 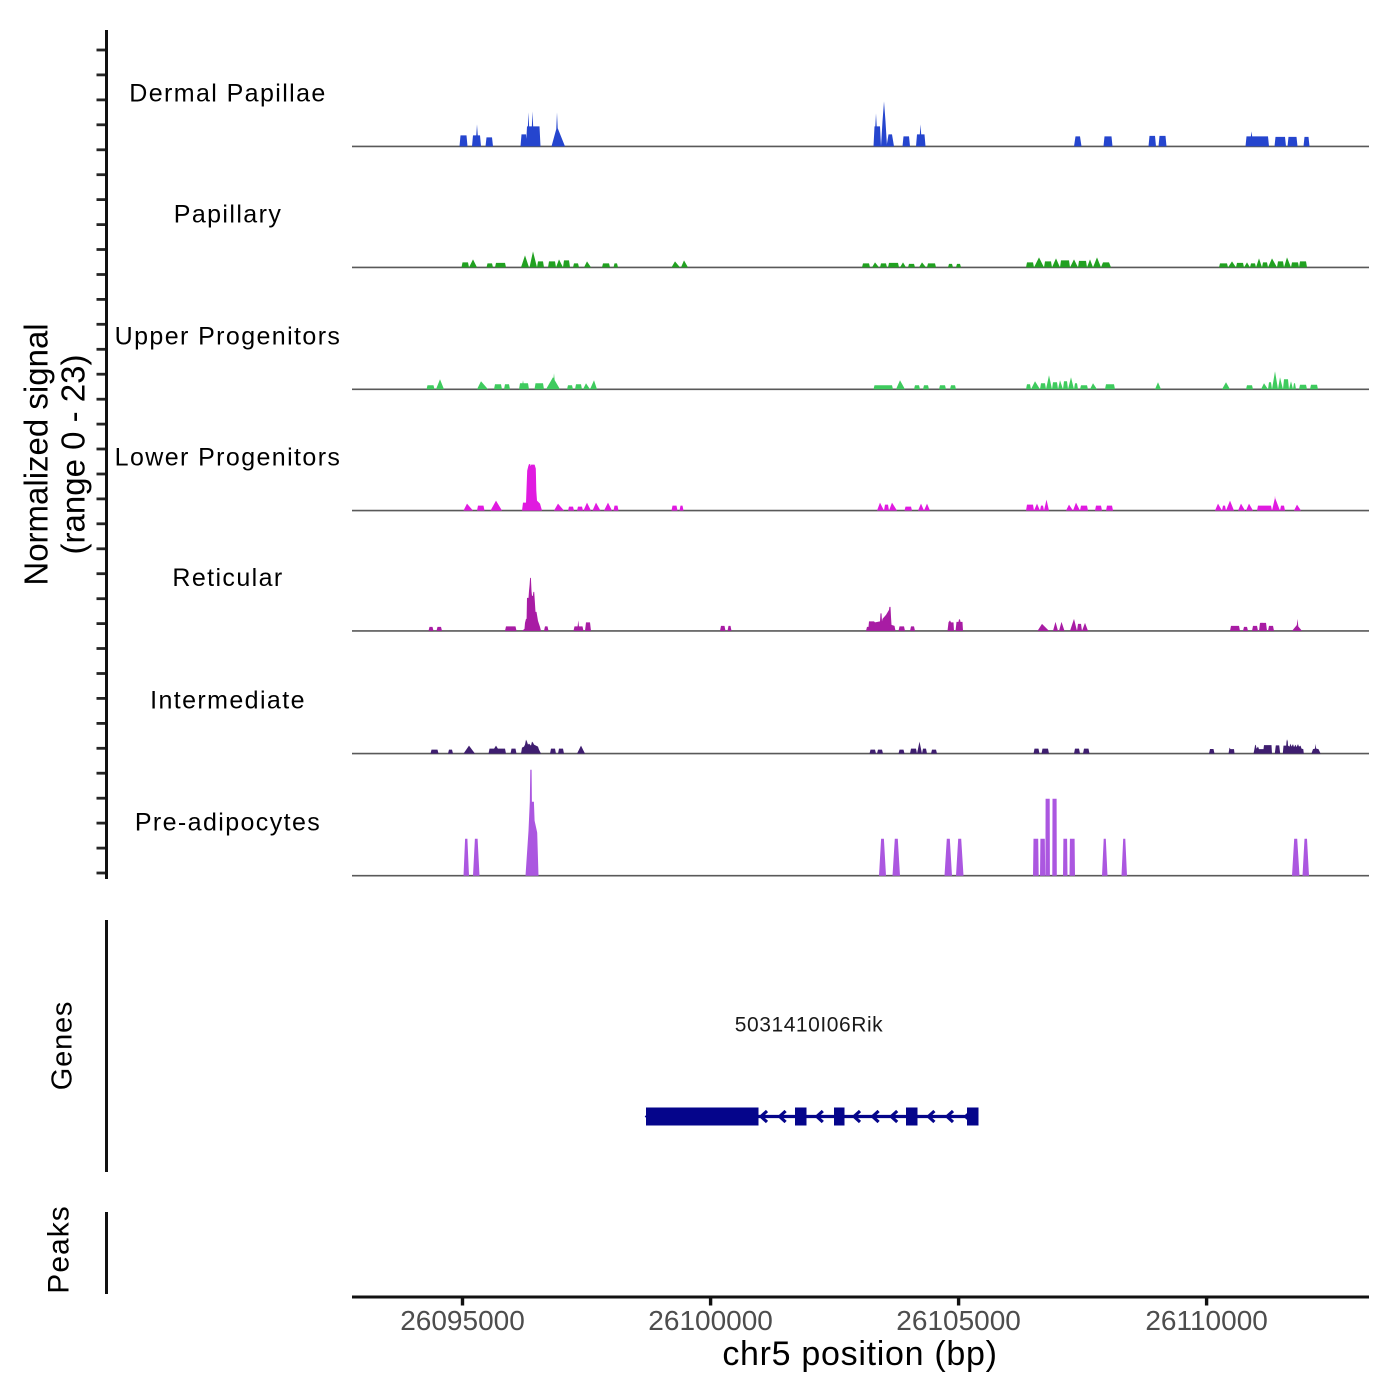 I want to click on svg-text: Pre-adipocytes, so click(x=228, y=823).